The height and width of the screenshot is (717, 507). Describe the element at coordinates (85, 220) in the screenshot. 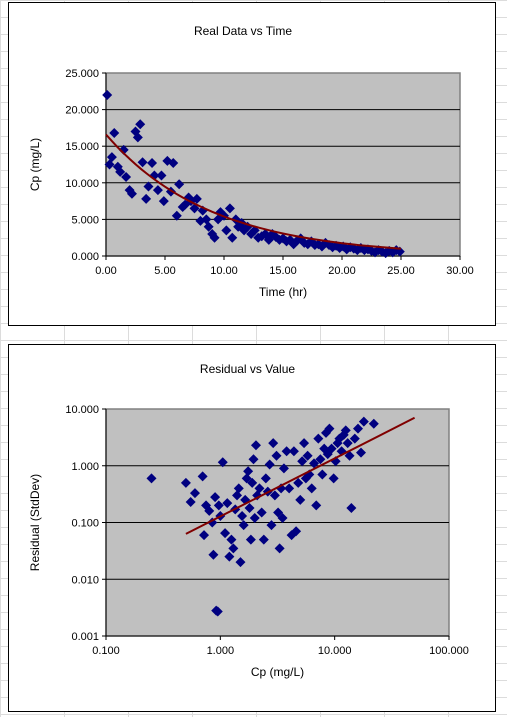

I see `y-tick-label: 5.000` at that location.